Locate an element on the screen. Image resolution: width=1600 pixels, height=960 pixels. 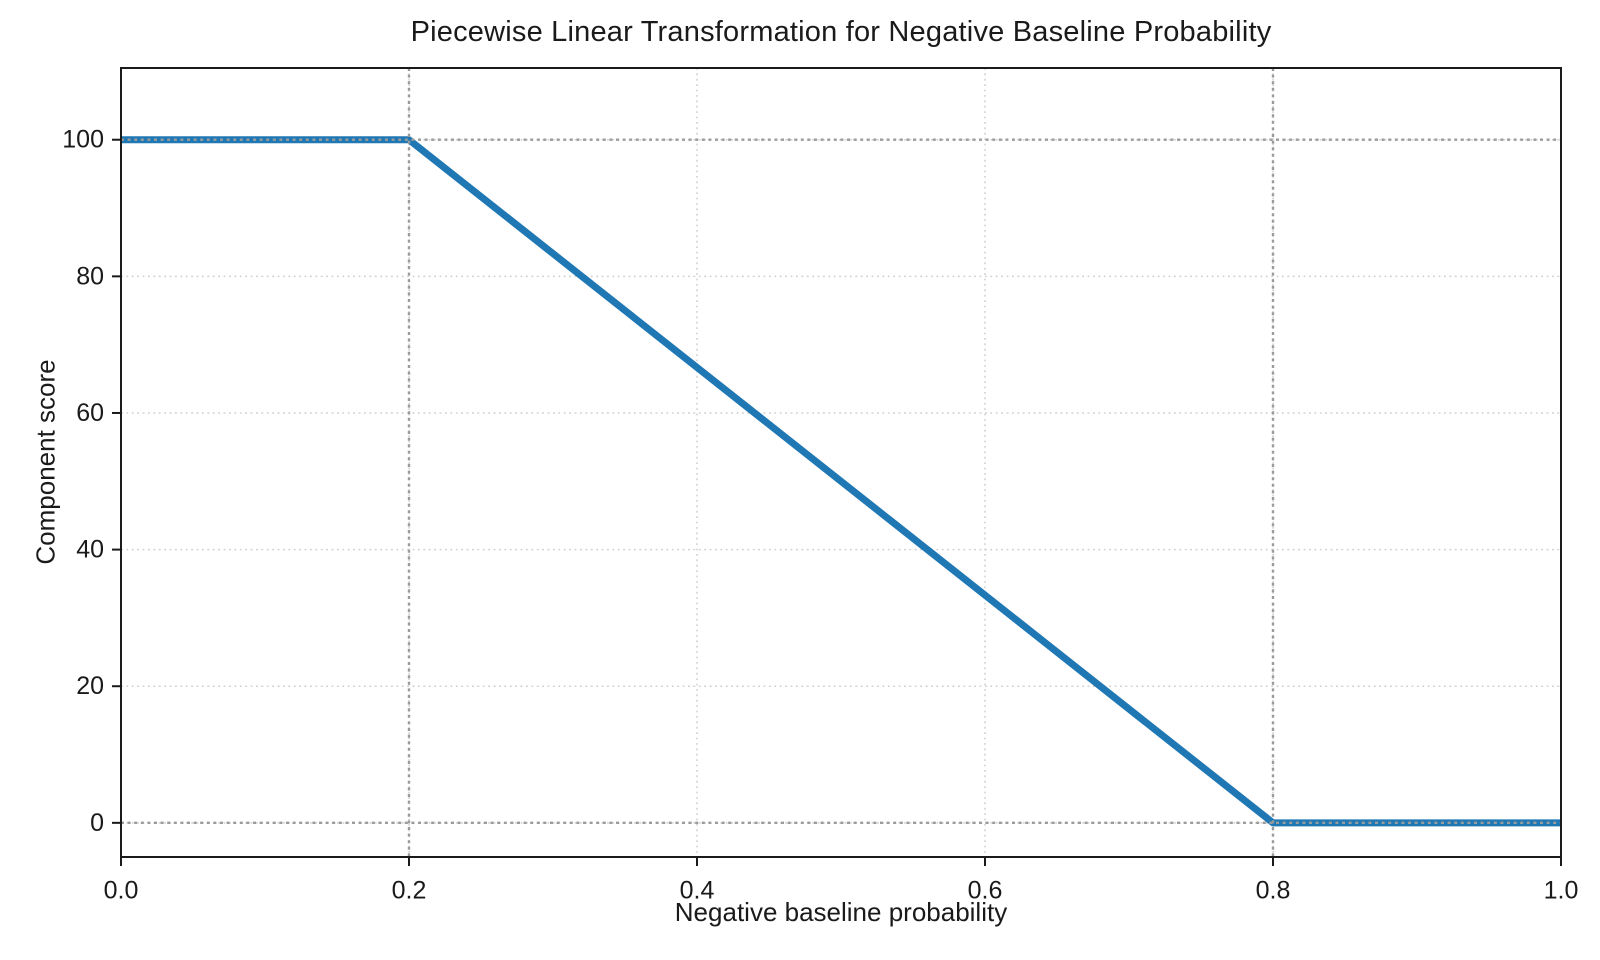
x-tick-label: 1.0 is located at coordinates (1561, 891).